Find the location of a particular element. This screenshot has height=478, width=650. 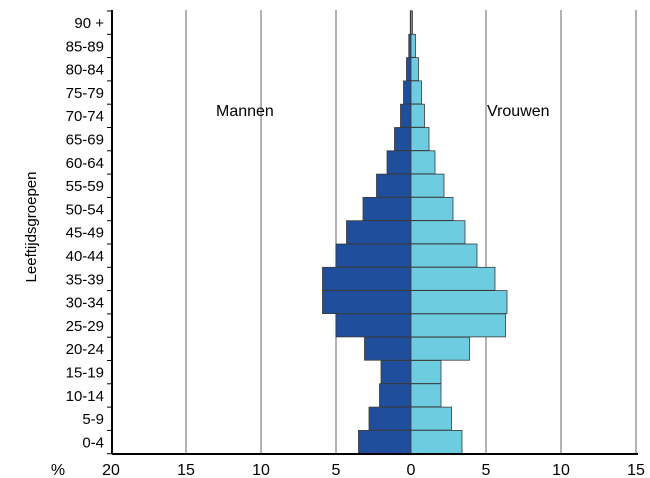

y-axis-title: Leeftijdsgroepen is located at coordinates (31, 227).